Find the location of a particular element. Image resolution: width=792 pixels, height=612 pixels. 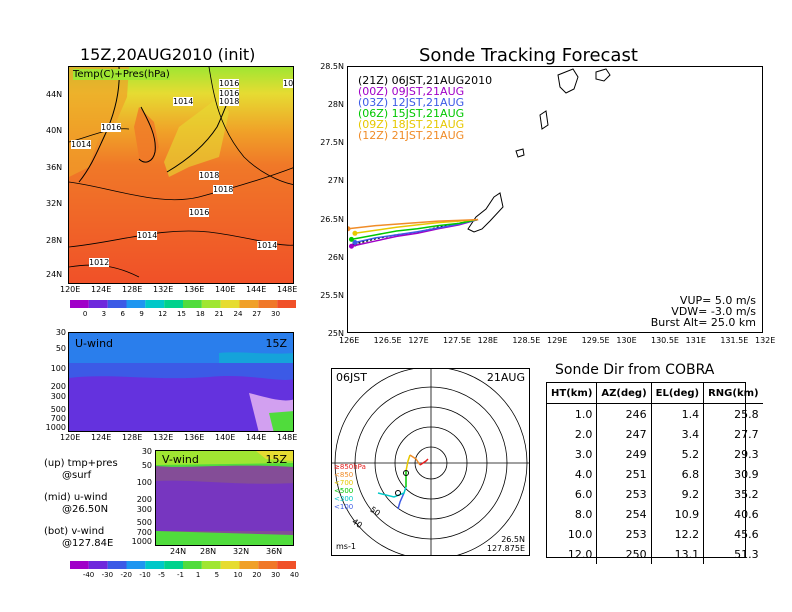

lat-tick: 32N is located at coordinates (54, 203).